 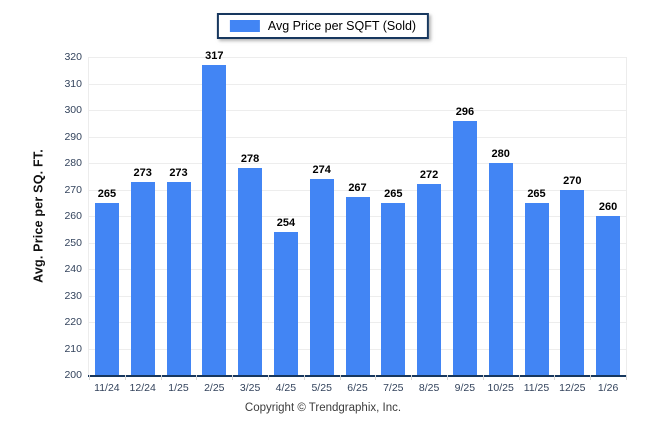 What do you see at coordinates (73, 295) in the screenshot?
I see `y-tick-label: 230` at bounding box center [73, 295].